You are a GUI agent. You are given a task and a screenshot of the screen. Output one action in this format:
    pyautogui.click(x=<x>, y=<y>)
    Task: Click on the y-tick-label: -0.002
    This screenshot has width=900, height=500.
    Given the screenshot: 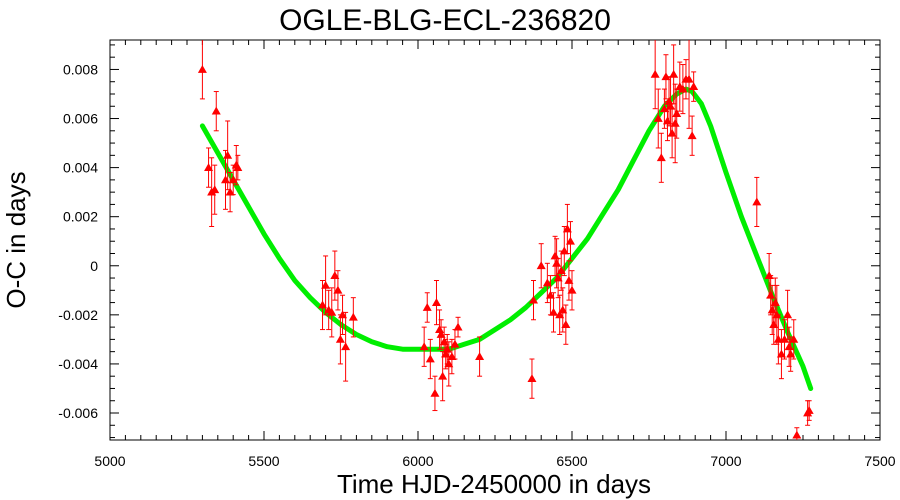 What is the action you would take?
    pyautogui.click(x=78, y=315)
    